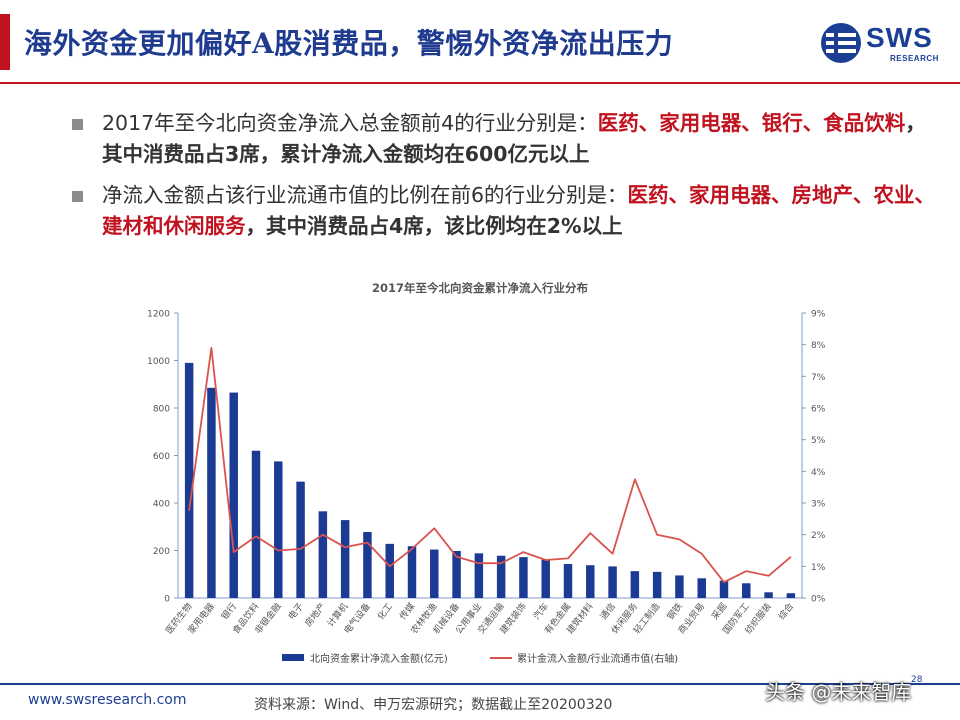 The height and width of the screenshot is (720, 960). What do you see at coordinates (838, 692) in the screenshot?
I see `watermark: 头条 @未来智库` at bounding box center [838, 692].